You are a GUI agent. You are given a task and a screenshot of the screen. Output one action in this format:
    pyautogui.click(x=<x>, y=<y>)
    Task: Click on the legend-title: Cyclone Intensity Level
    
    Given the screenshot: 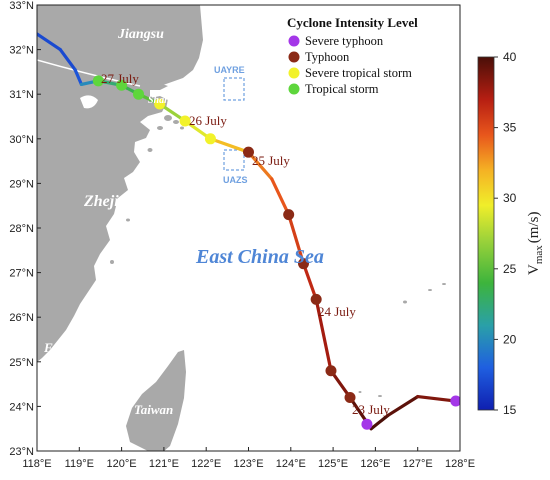 What is the action you would take?
    pyautogui.click(x=352, y=22)
    